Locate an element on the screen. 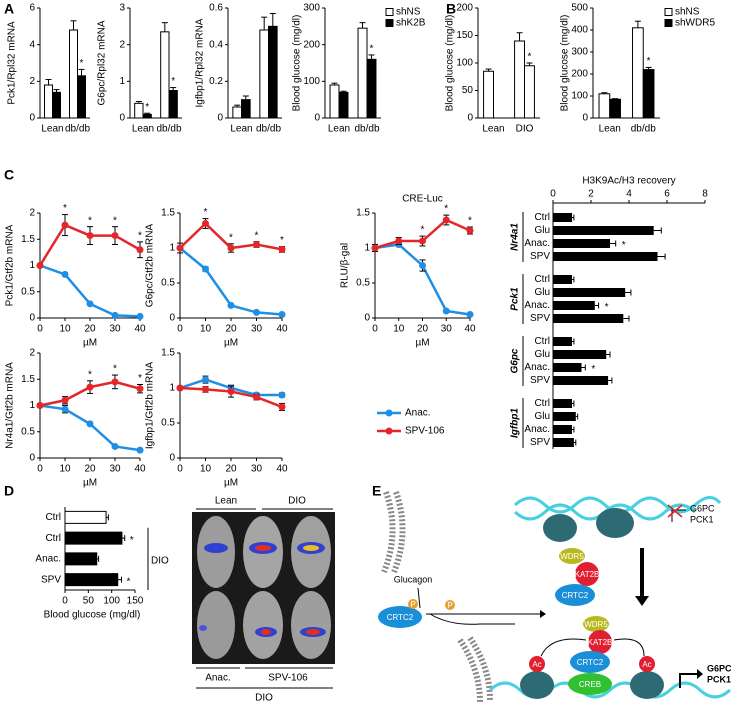  arrow is located at coordinates (419, 598).